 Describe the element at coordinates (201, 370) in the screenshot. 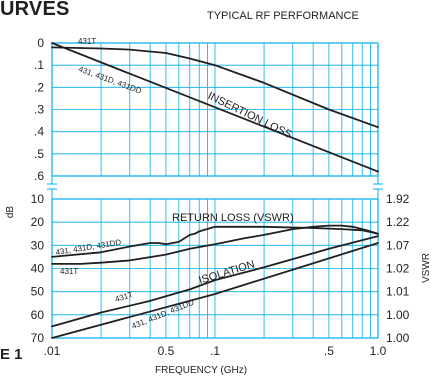

I see `x-axis-title: FREQUENCY (GHz)` at that location.